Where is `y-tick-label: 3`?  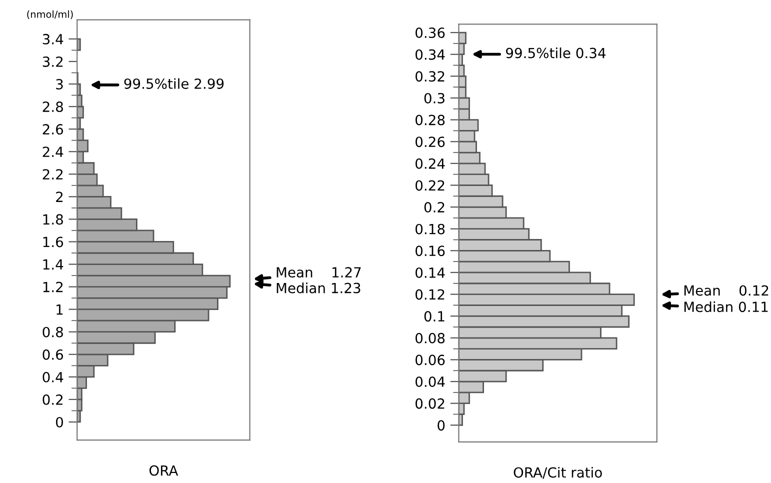
y-tick-label: 3 is located at coordinates (59, 84).